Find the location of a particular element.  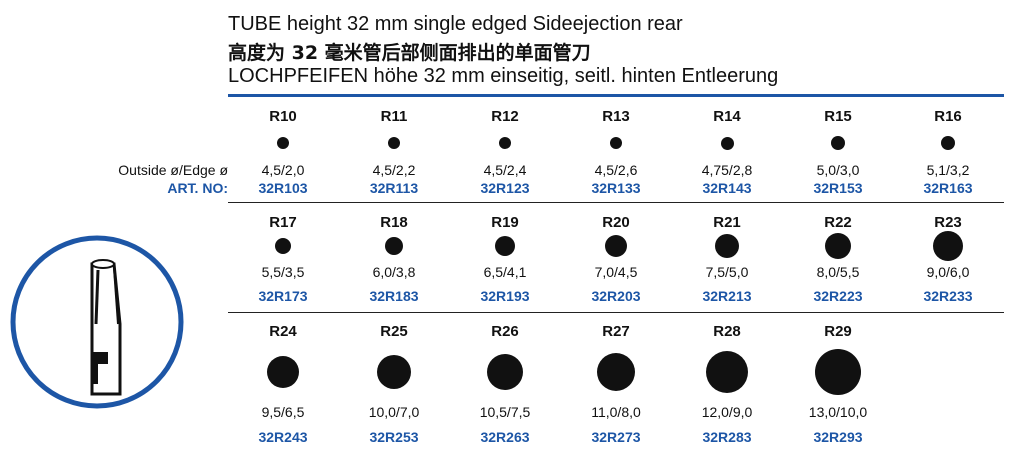

art-number: 32R293 is located at coordinates (838, 437).